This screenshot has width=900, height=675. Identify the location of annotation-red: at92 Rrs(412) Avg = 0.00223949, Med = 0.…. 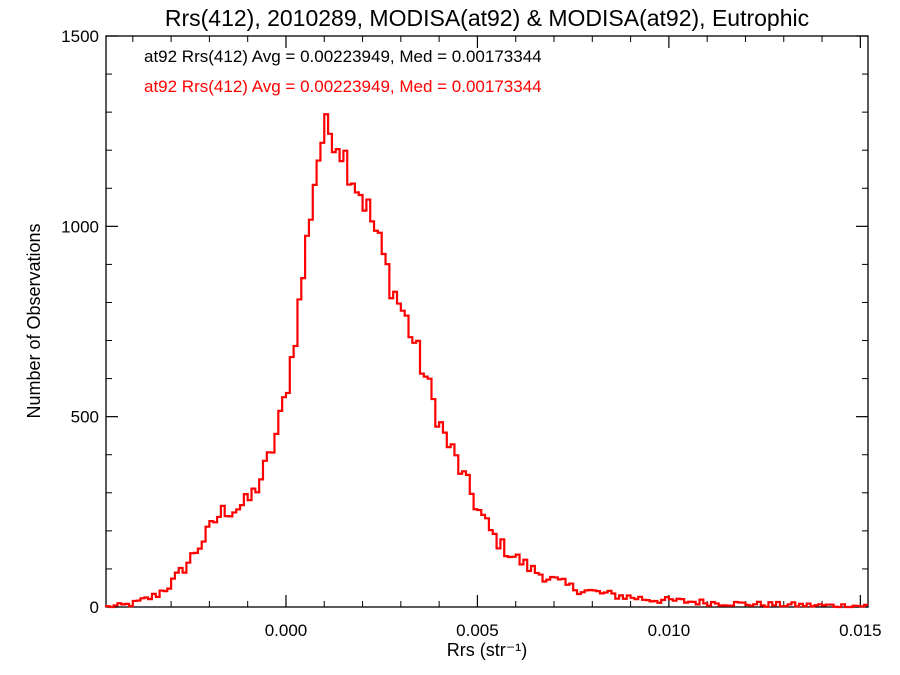
(343, 86).